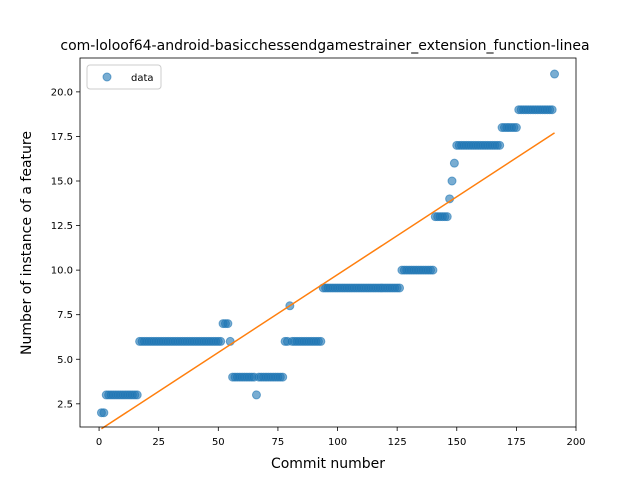  Describe the element at coordinates (62, 271) in the screenshot. I see `y-tick-label: 10.0` at that location.